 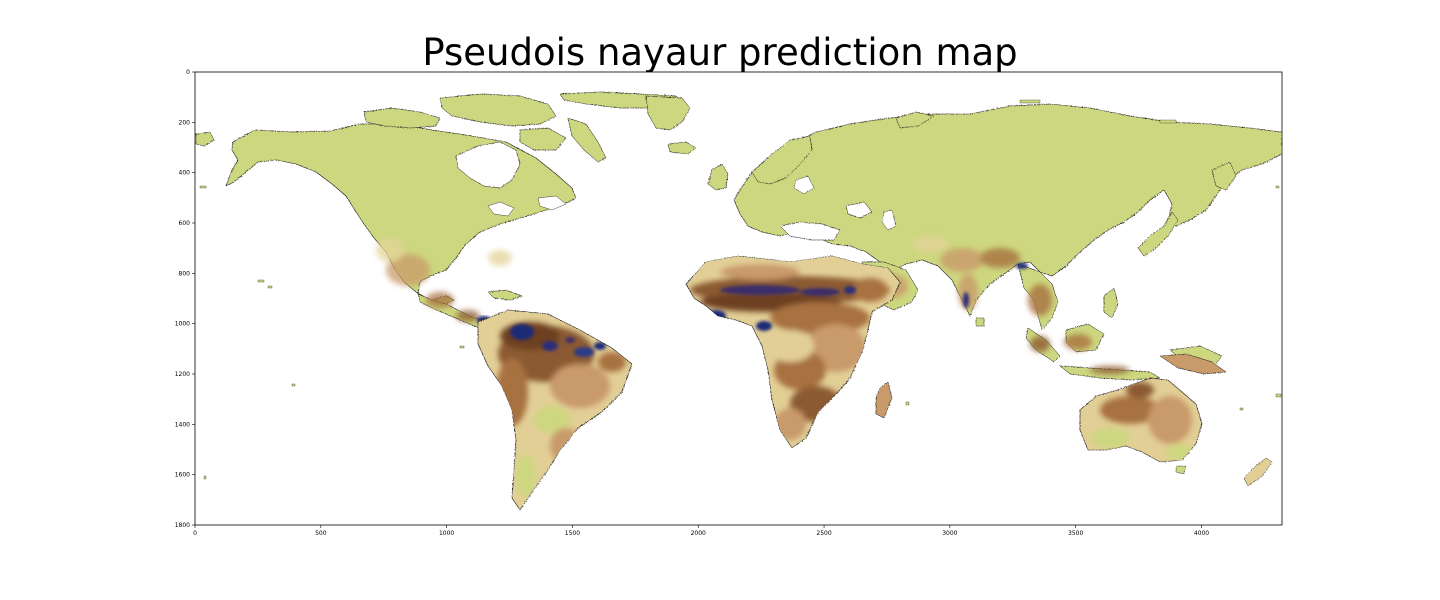 What do you see at coordinates (823, 533) in the screenshot?
I see `x-tick-label: 2500` at bounding box center [823, 533].